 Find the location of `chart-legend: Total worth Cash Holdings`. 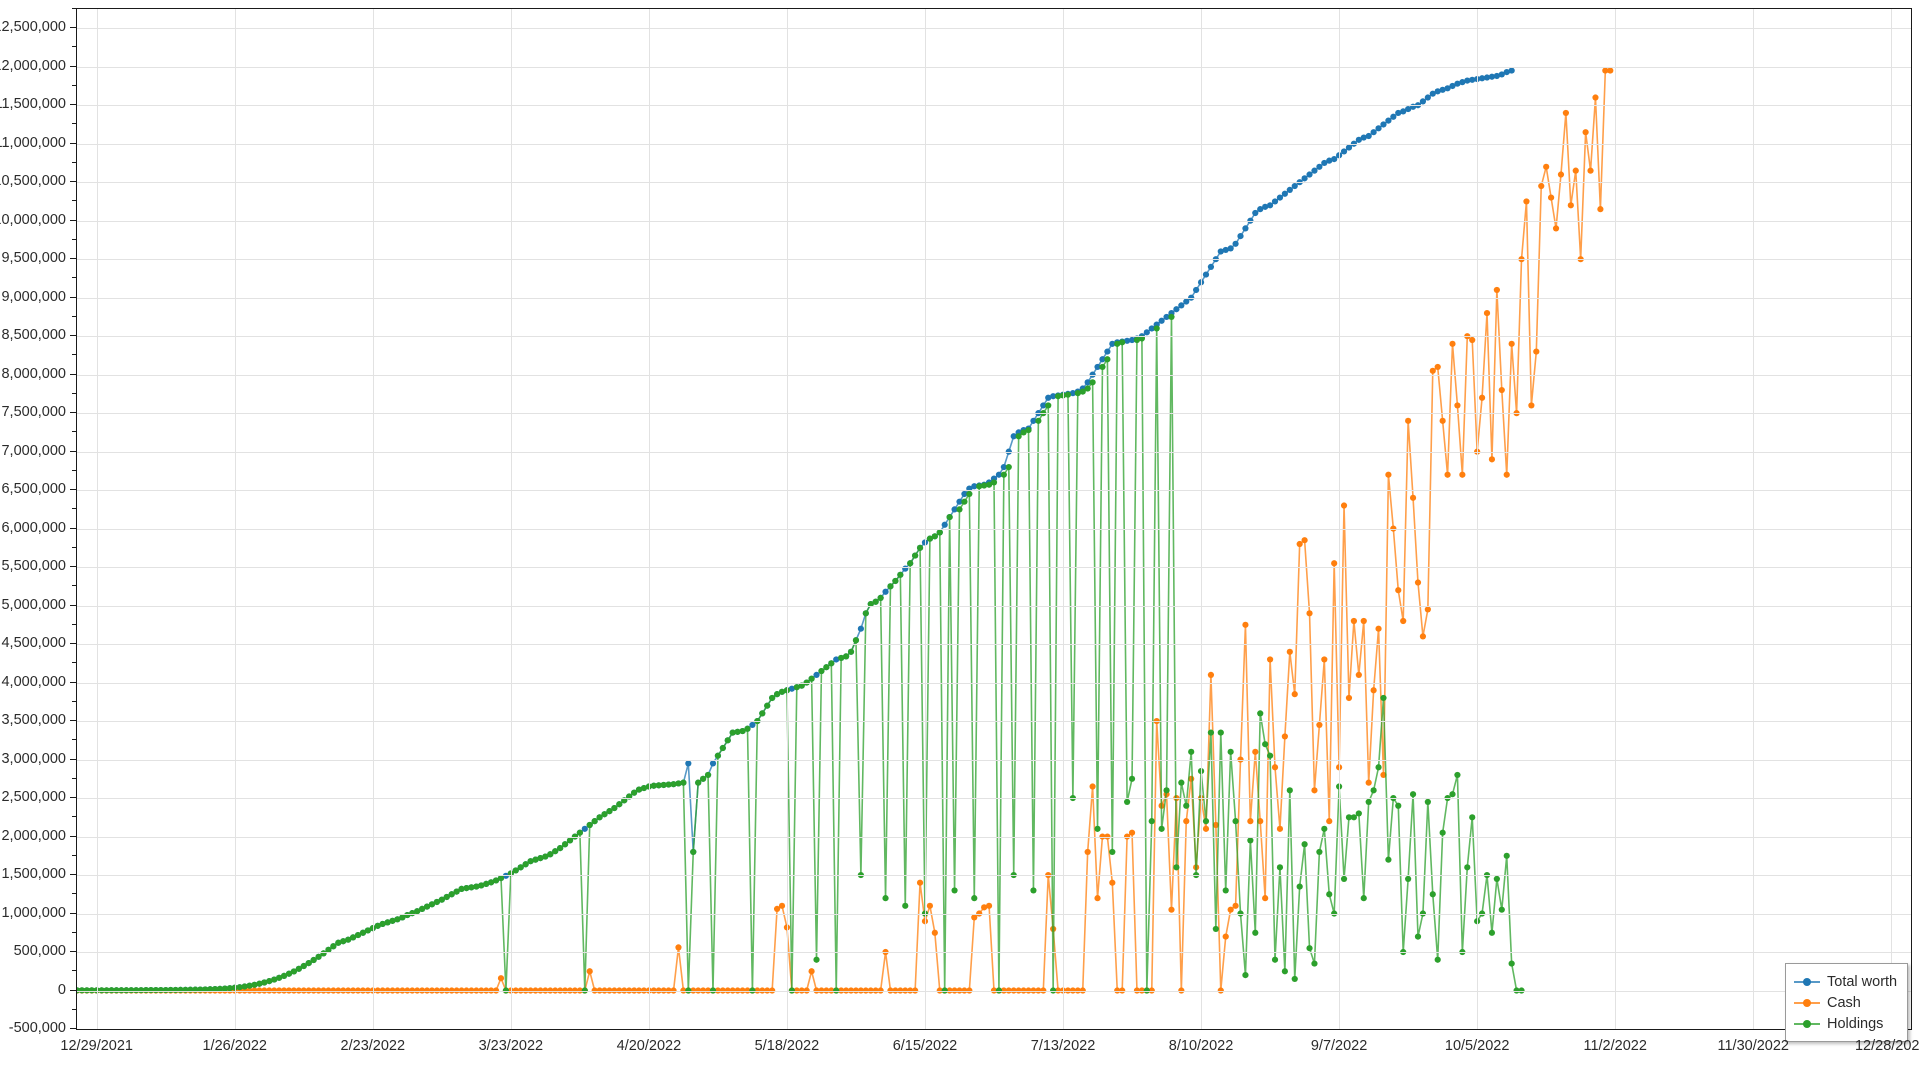

chart-legend: Total worth Cash Holdings is located at coordinates (1847, 1002).